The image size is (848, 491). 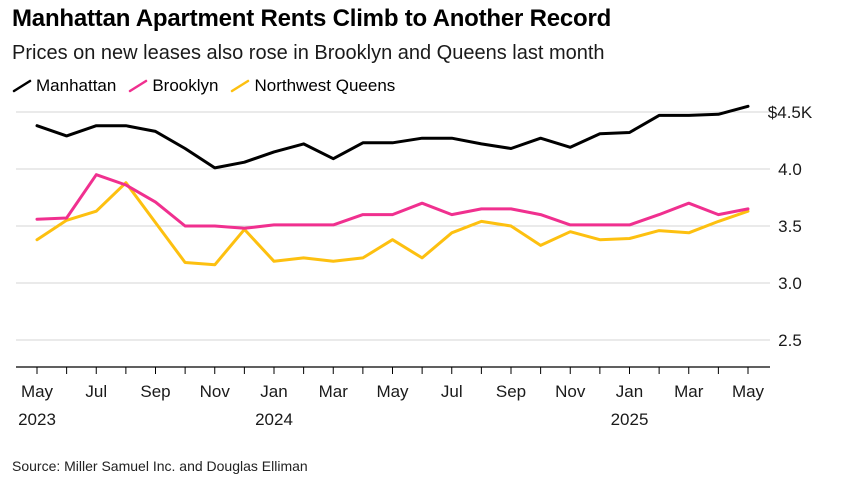 I want to click on y-tick-label: 4.0, so click(x=790, y=169).